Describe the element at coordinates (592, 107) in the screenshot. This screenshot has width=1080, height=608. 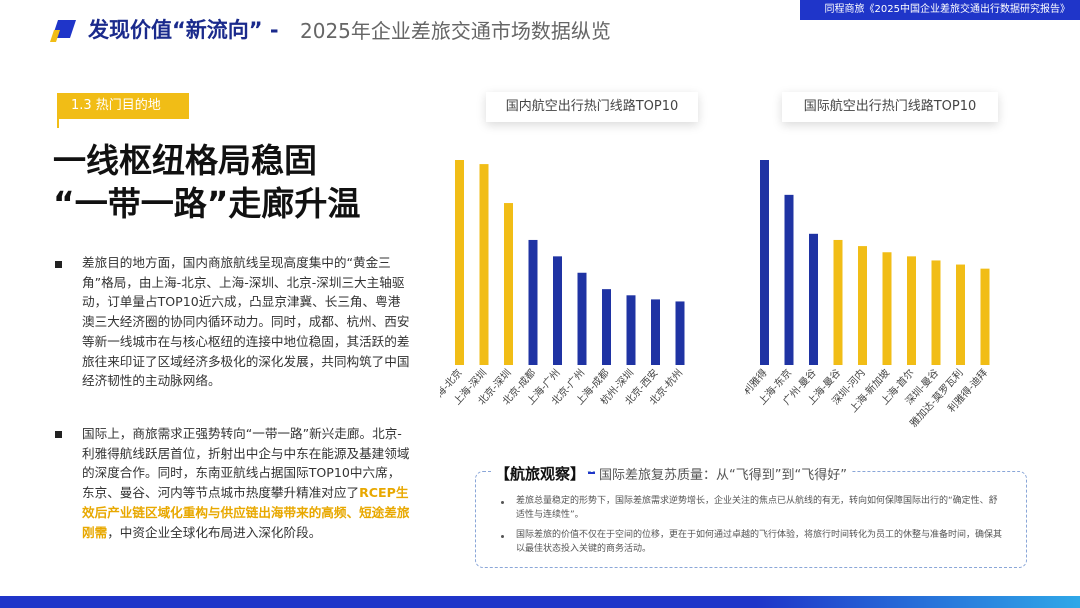
I see `domestic-chart-title: 国内航空出行热门线路TOP10` at that location.